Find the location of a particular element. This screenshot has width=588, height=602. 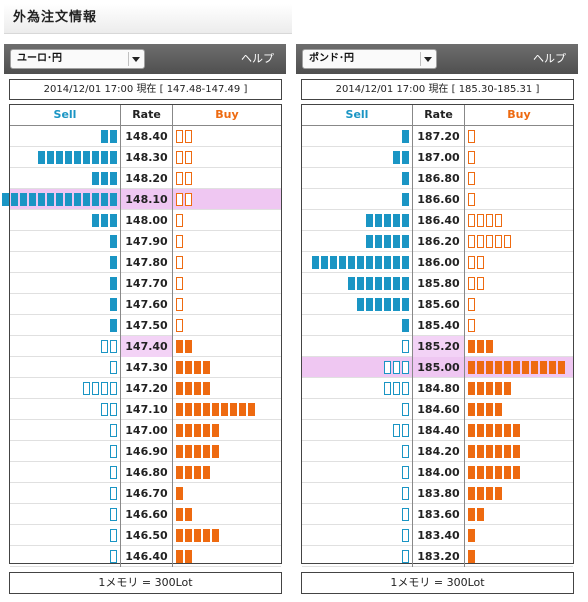

rate-cell: 183.40 is located at coordinates (438, 535).